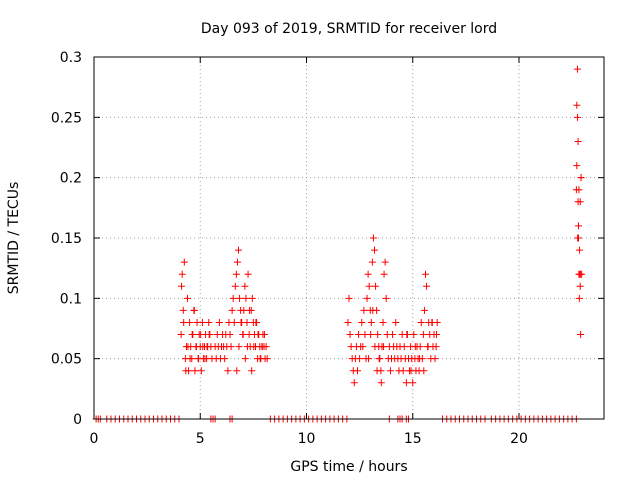 This screenshot has height=480, width=640. Describe the element at coordinates (200, 439) in the screenshot. I see `x-tick-label: 5` at that location.